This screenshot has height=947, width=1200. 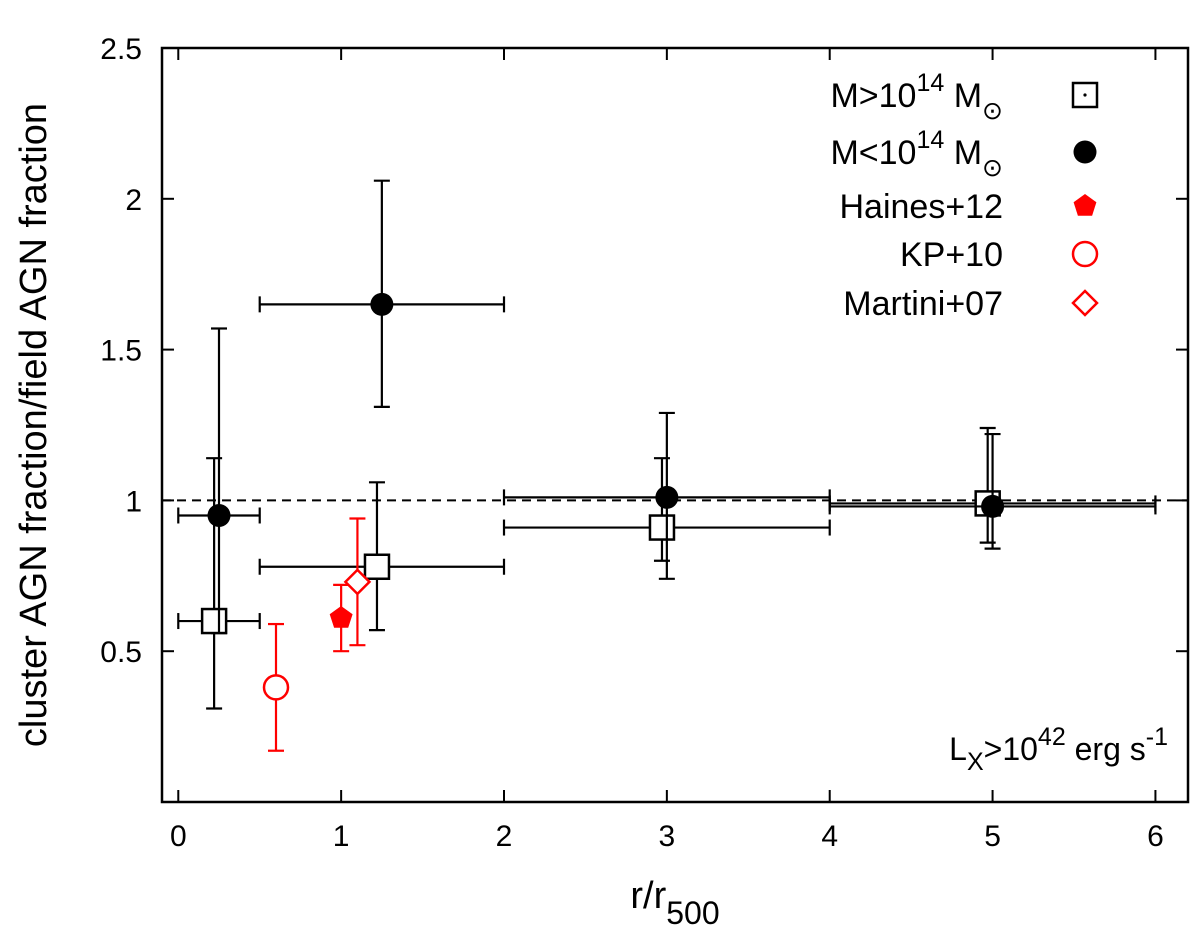 I want to click on x-tick-label: 5, so click(x=992, y=836).